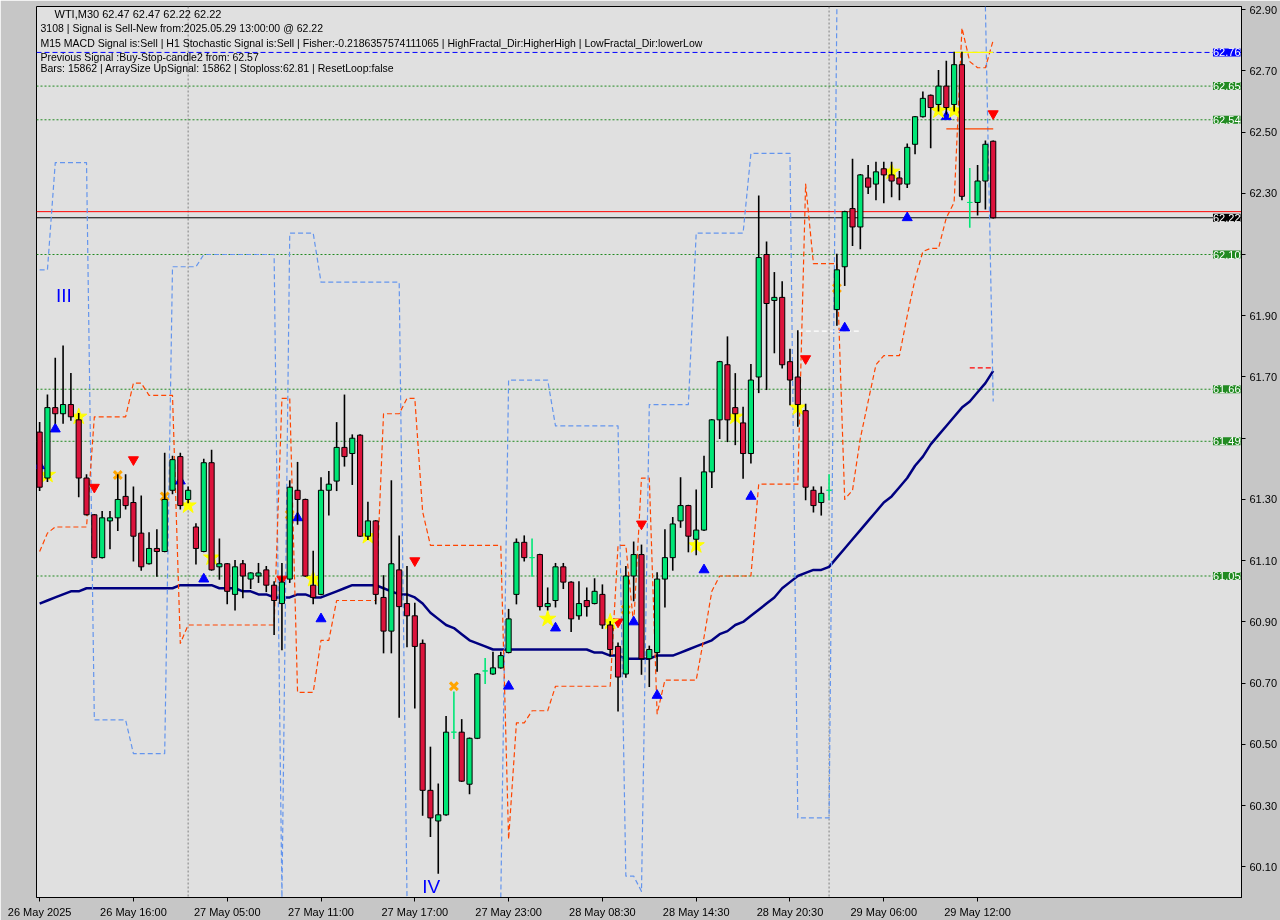 This screenshot has width=1280, height=920. Describe the element at coordinates (371, 42) in the screenshot. I see `annotation: M15 MACD Signal is:Sell | H1 Stochastic Signal is:Sell | Fisher:-0.2186357574111065 | HighFractal_Dir:HigherHigh | LowFractal_Dir:lowerLow` at that location.